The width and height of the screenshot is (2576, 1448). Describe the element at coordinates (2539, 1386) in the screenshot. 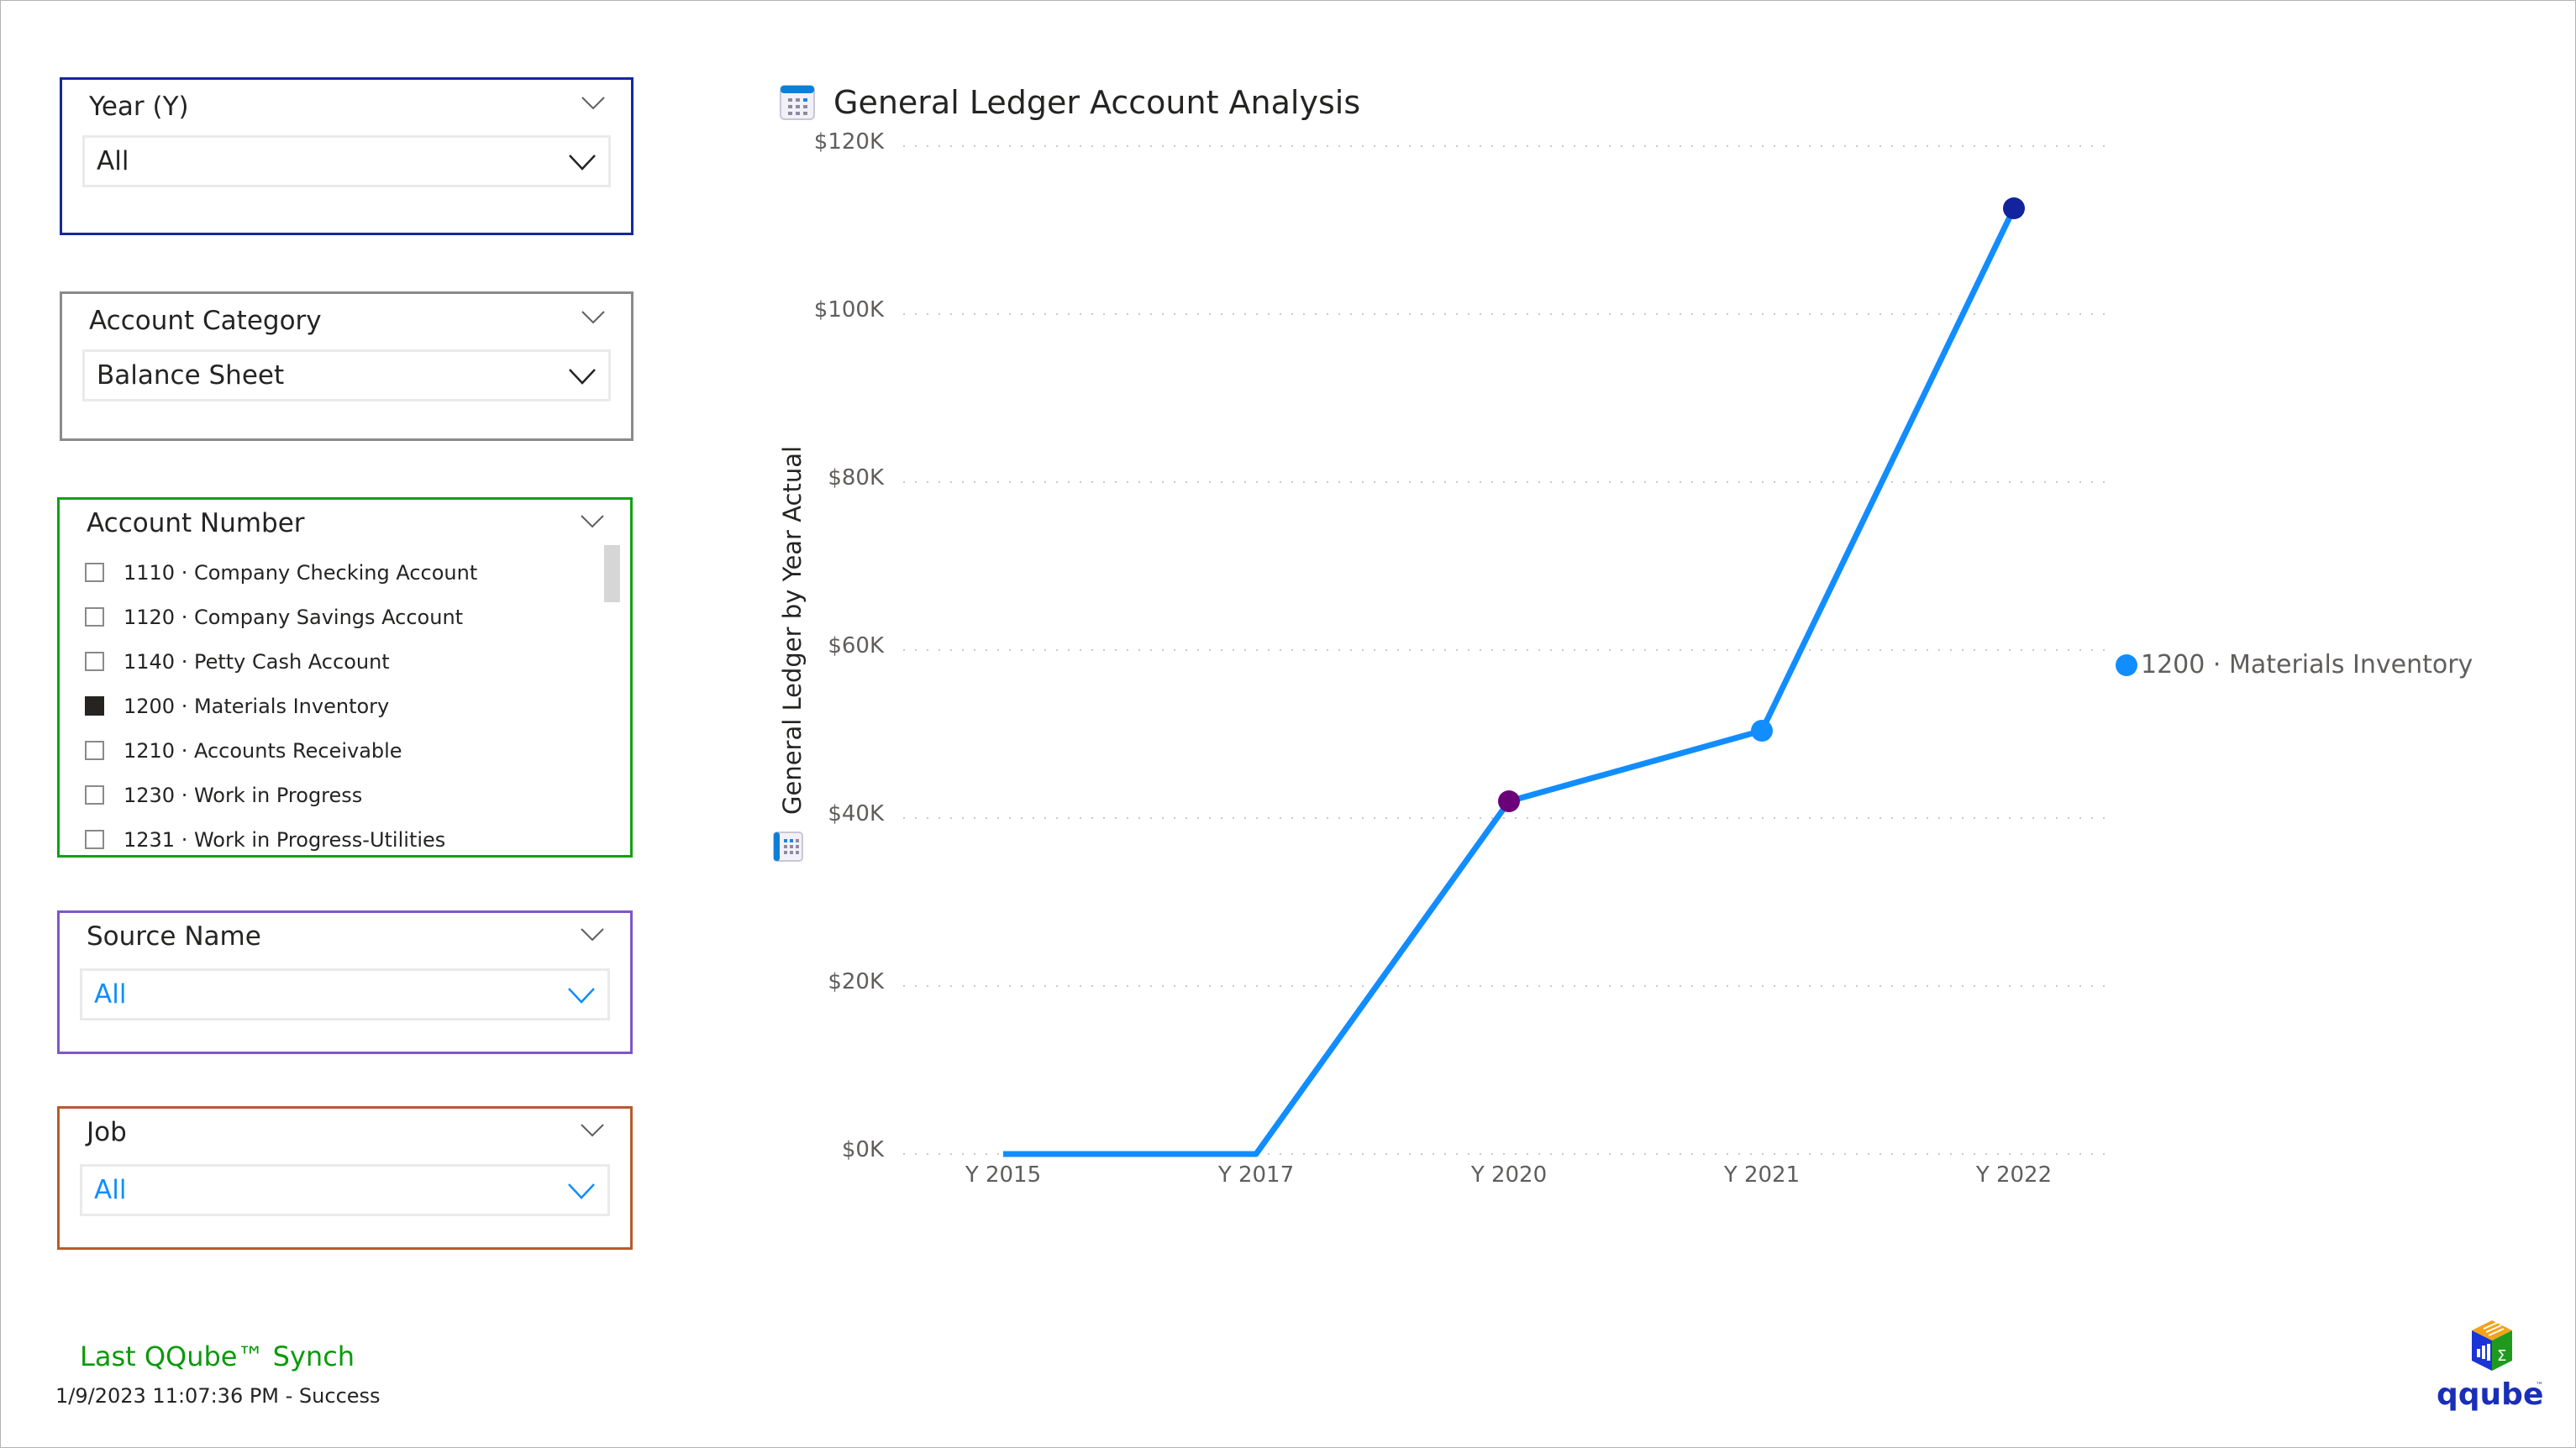

I see `svg-text: ™` at that location.